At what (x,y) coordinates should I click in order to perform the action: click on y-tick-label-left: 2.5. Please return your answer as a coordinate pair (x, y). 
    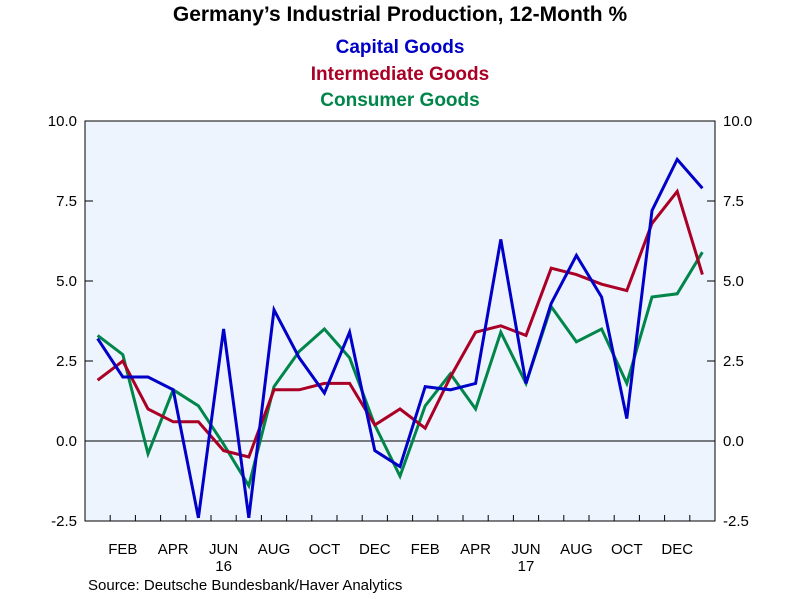
    Looking at the image, I should click on (66, 361).